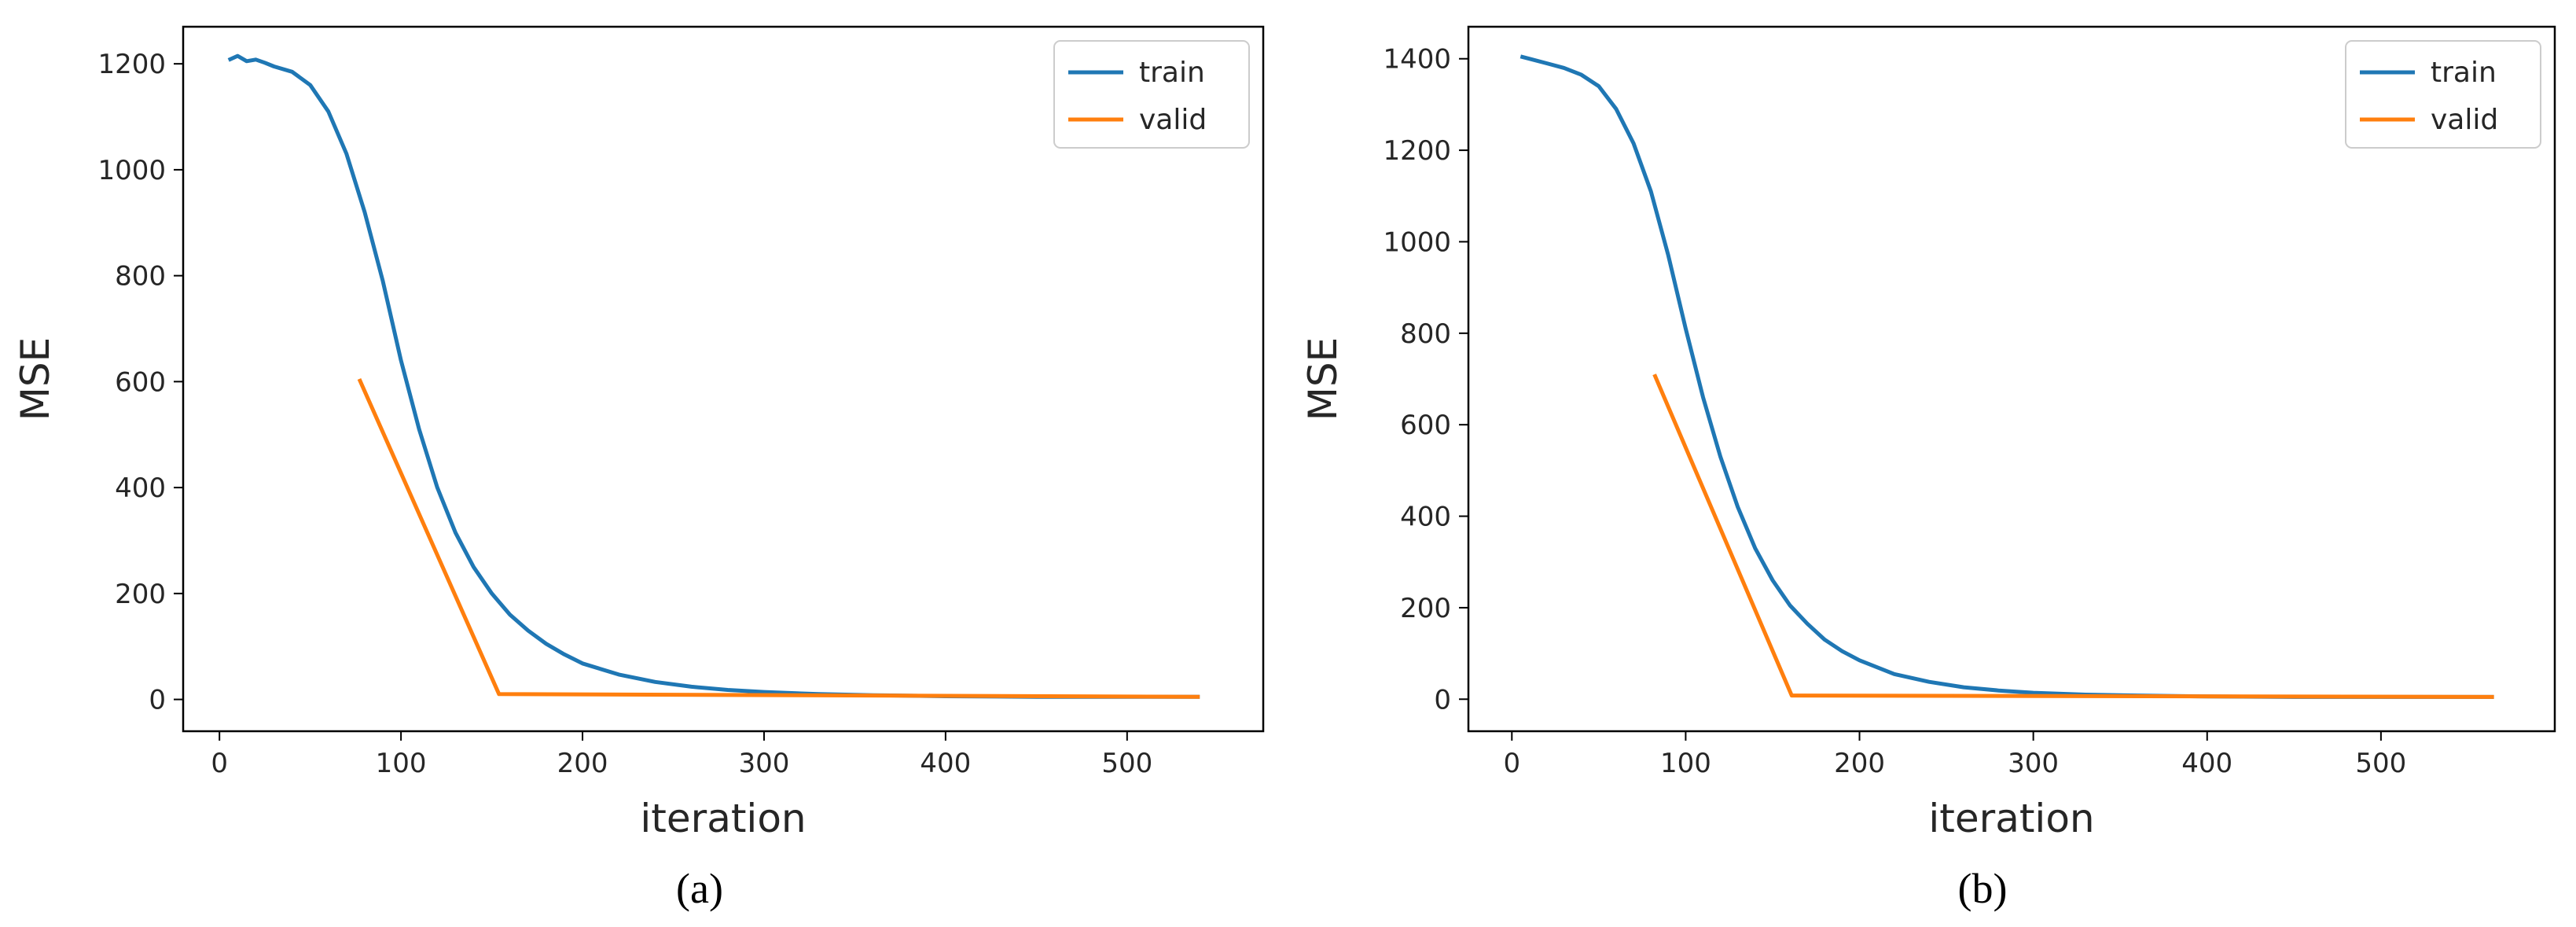 This screenshot has width=2576, height=927. What do you see at coordinates (699, 889) in the screenshot?
I see `panel-caption: (a)` at bounding box center [699, 889].